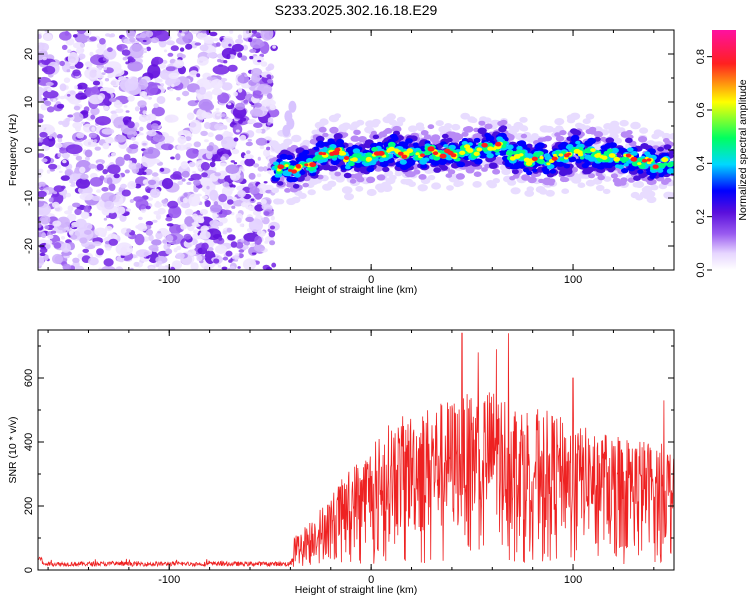 This screenshot has width=750, height=600. Describe the element at coordinates (29, 246) in the screenshot. I see `y-tick-label: -20` at that location.